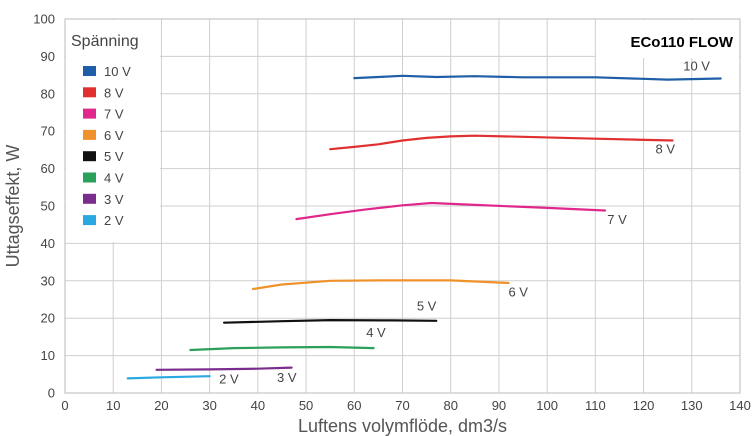 This screenshot has width=753, height=436. Describe the element at coordinates (402, 426) in the screenshot. I see `x-axis-title: Luftens volymflöde, dm3/s` at that location.